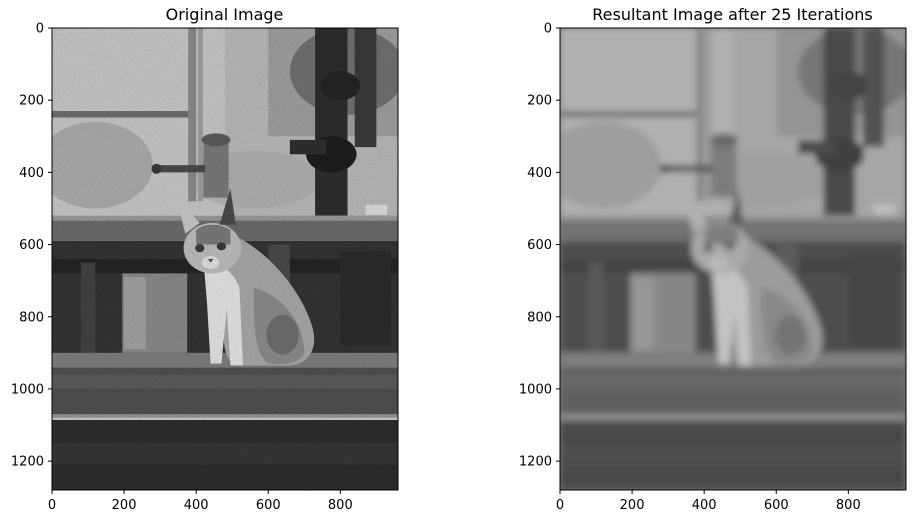 The height and width of the screenshot is (518, 922). I want to click on left-y-tick-label: 200, so click(31, 101).